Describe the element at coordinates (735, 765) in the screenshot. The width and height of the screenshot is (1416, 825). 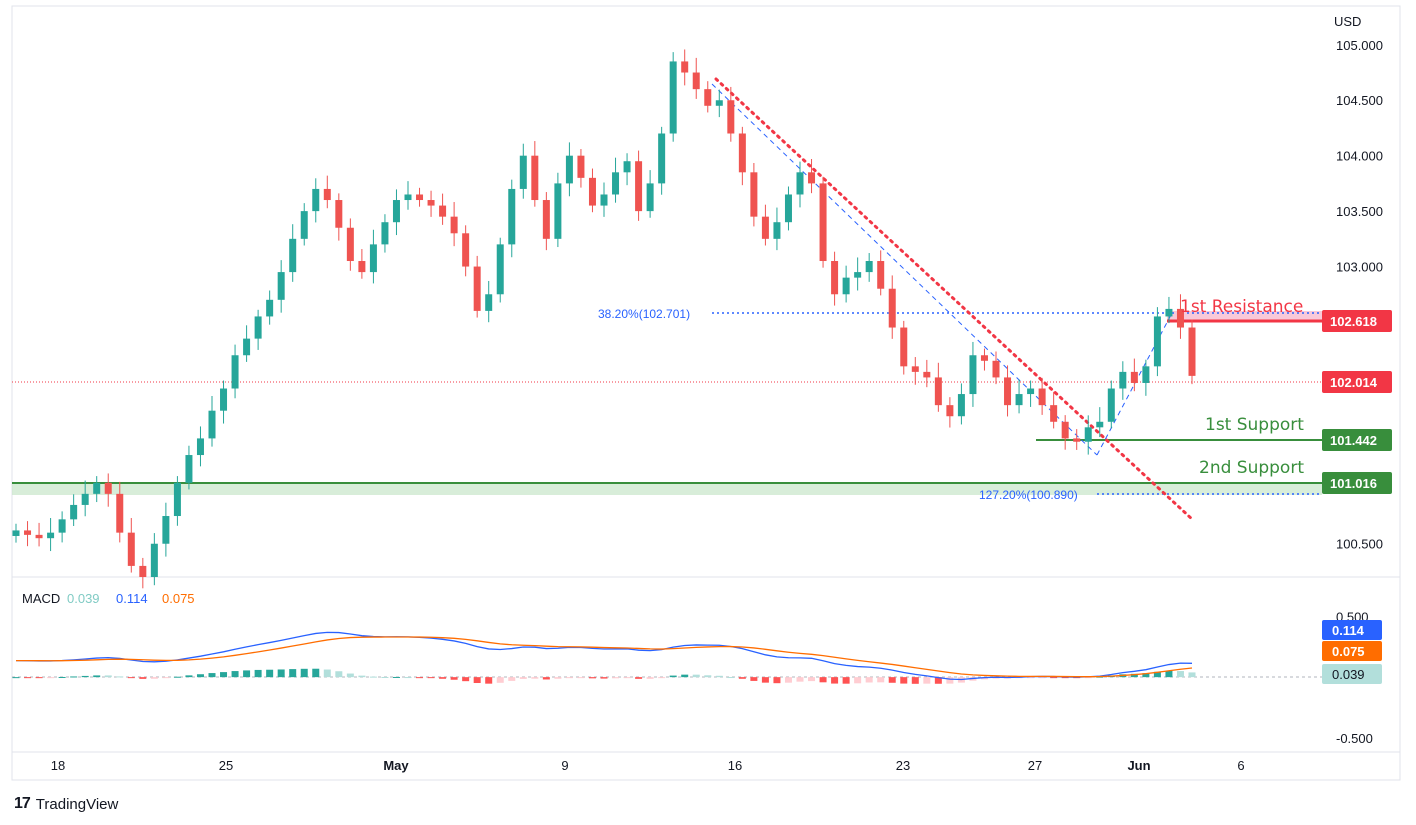
I see `date-label-4: 16` at that location.